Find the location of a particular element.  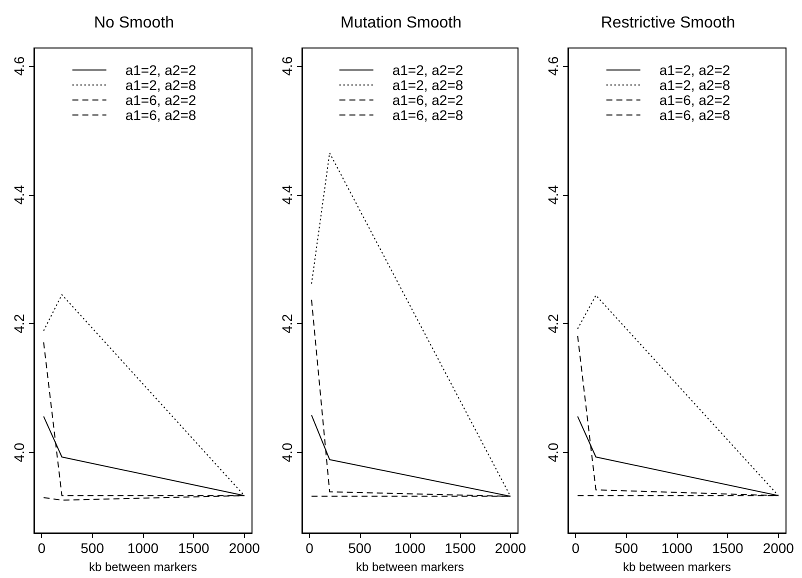

chart-title: No Smooth is located at coordinates (134, 23).